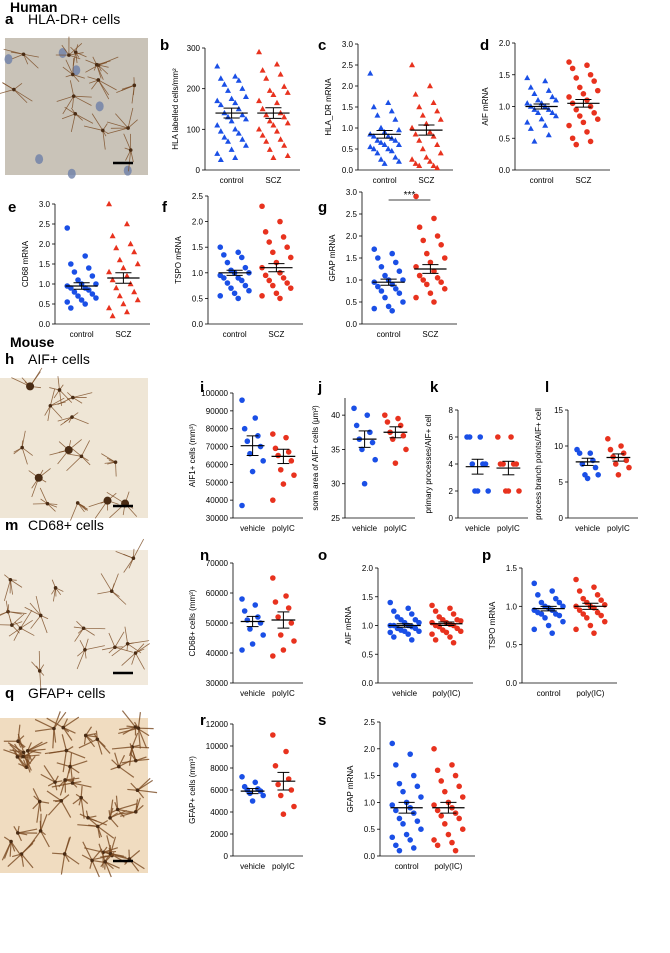  Describe the element at coordinates (252, 693) in the screenshot. I see `x-tick-label: vehicle` at that location.